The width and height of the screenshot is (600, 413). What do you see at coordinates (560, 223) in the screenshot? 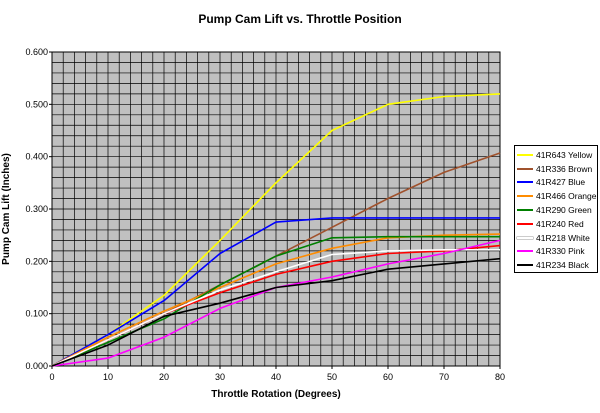
I see `legend-label: 41R240 Red` at bounding box center [560, 223].